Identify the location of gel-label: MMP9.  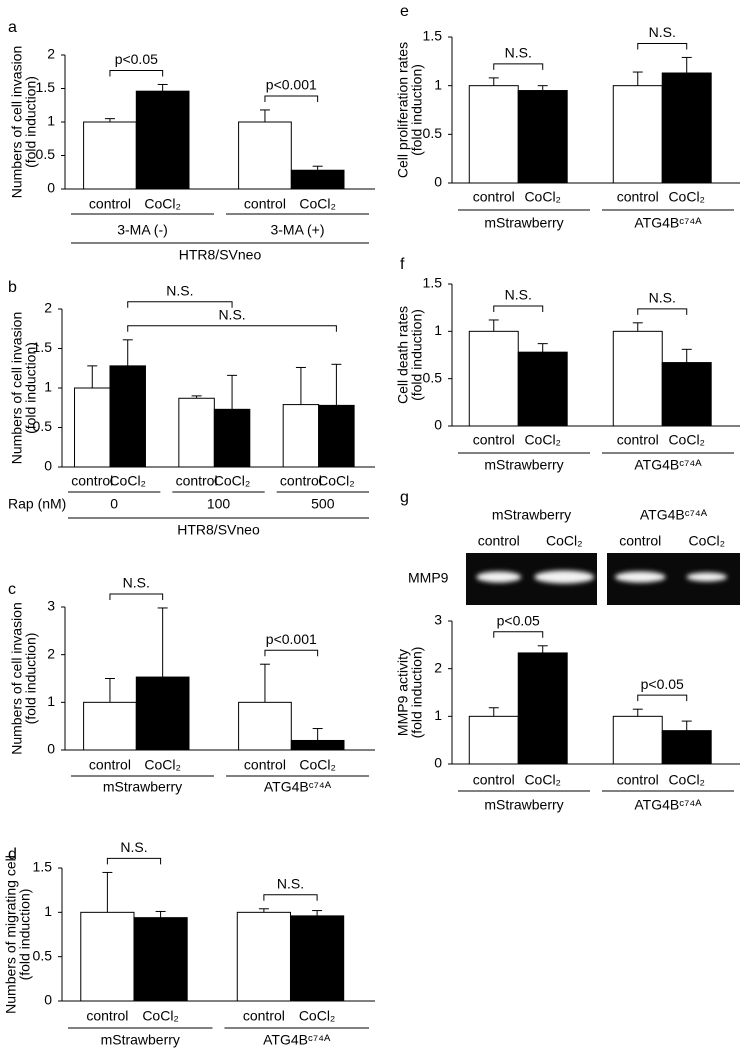
(428, 578).